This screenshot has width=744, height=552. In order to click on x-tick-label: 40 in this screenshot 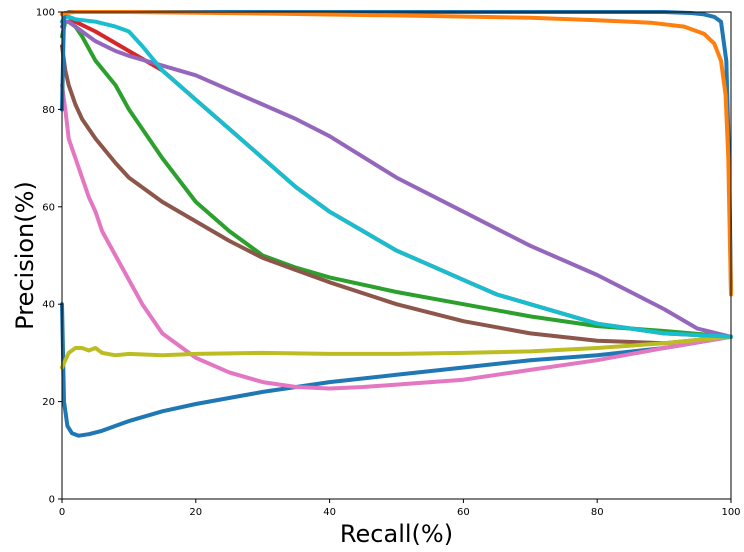, I will do `click(329, 512)`.